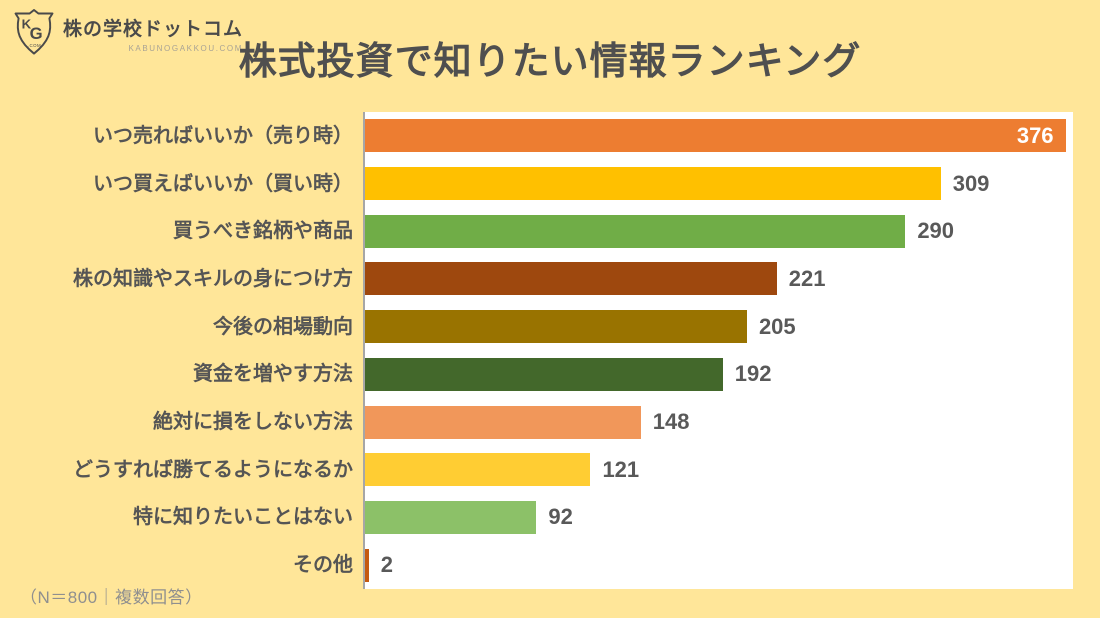  What do you see at coordinates (560, 517) in the screenshot?
I see `value-label: 92` at bounding box center [560, 517].